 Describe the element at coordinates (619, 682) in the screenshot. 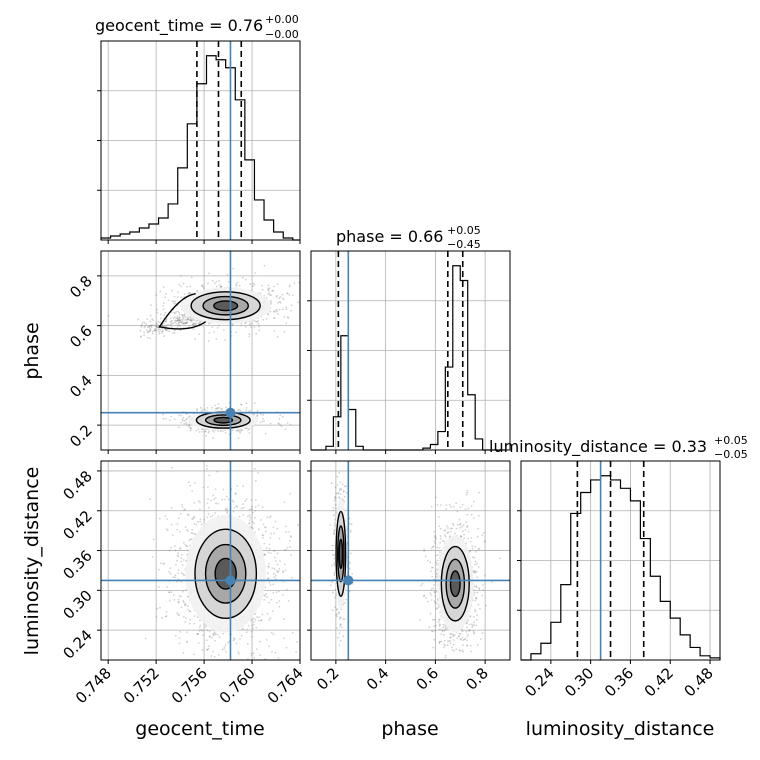

I see `x-tick-label-luminosity_distance: 0.36` at that location.